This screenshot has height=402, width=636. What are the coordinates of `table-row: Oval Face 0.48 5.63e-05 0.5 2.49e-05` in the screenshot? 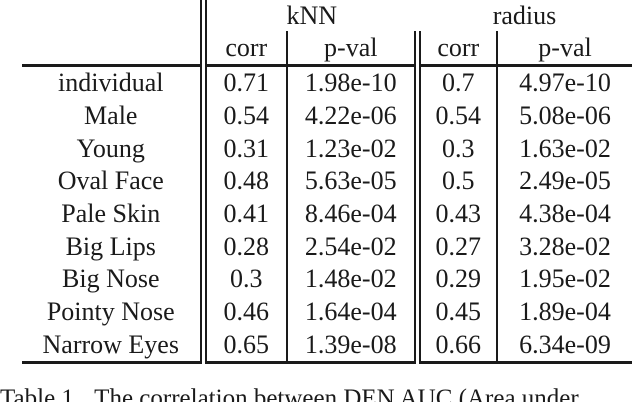 It's located at (327, 181).